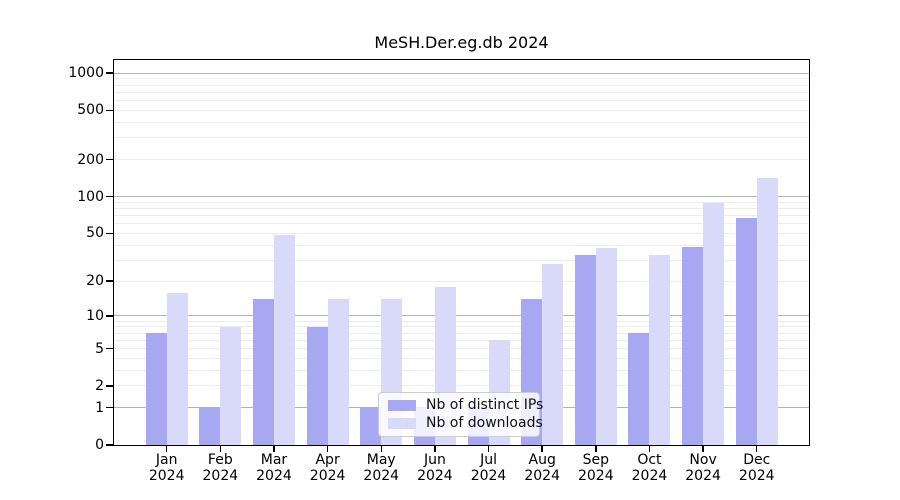 The height and width of the screenshot is (500, 900). Describe the element at coordinates (95, 281) in the screenshot. I see `y-tick-label-20: 20` at that location.